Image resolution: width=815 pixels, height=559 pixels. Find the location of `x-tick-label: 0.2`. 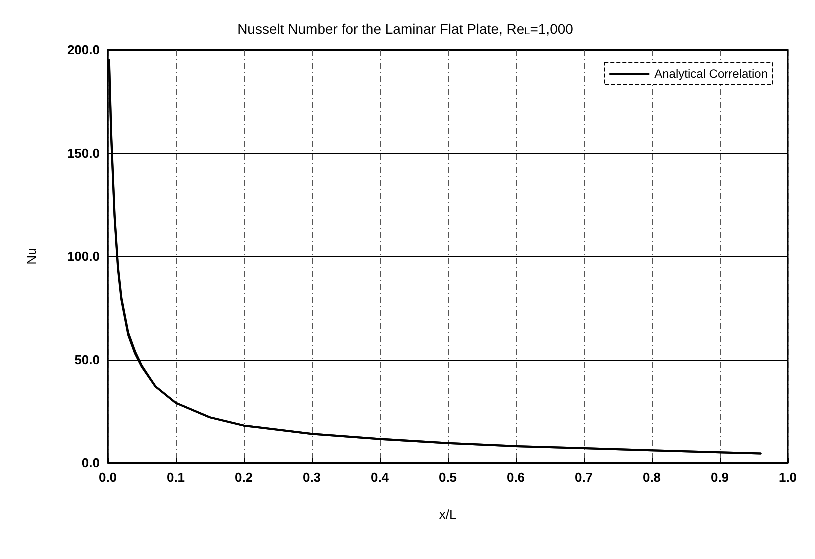

x-tick-label: 0.2 is located at coordinates (244, 477).